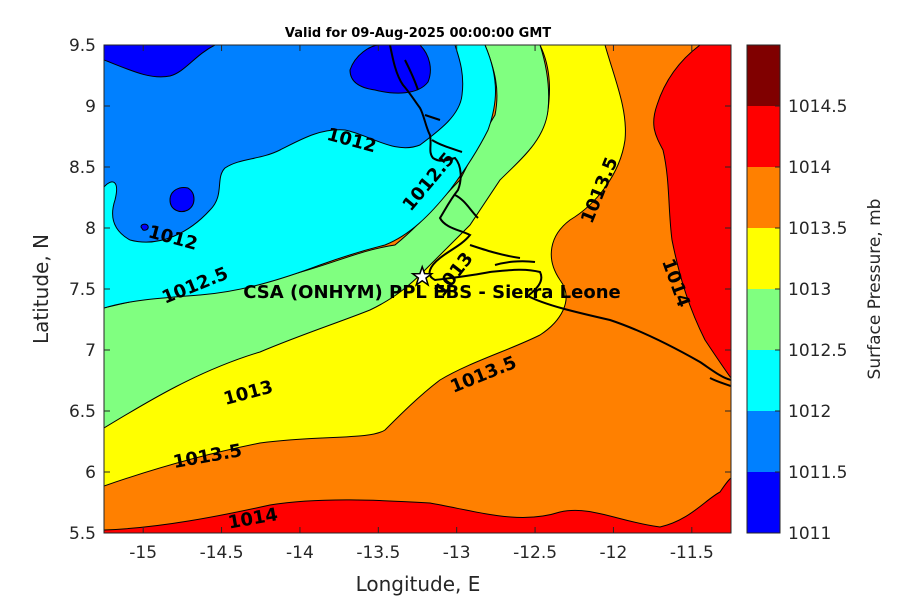 This screenshot has height=600, width=900. What do you see at coordinates (300, 553) in the screenshot?
I see `x-tick-label: -14` at bounding box center [300, 553].